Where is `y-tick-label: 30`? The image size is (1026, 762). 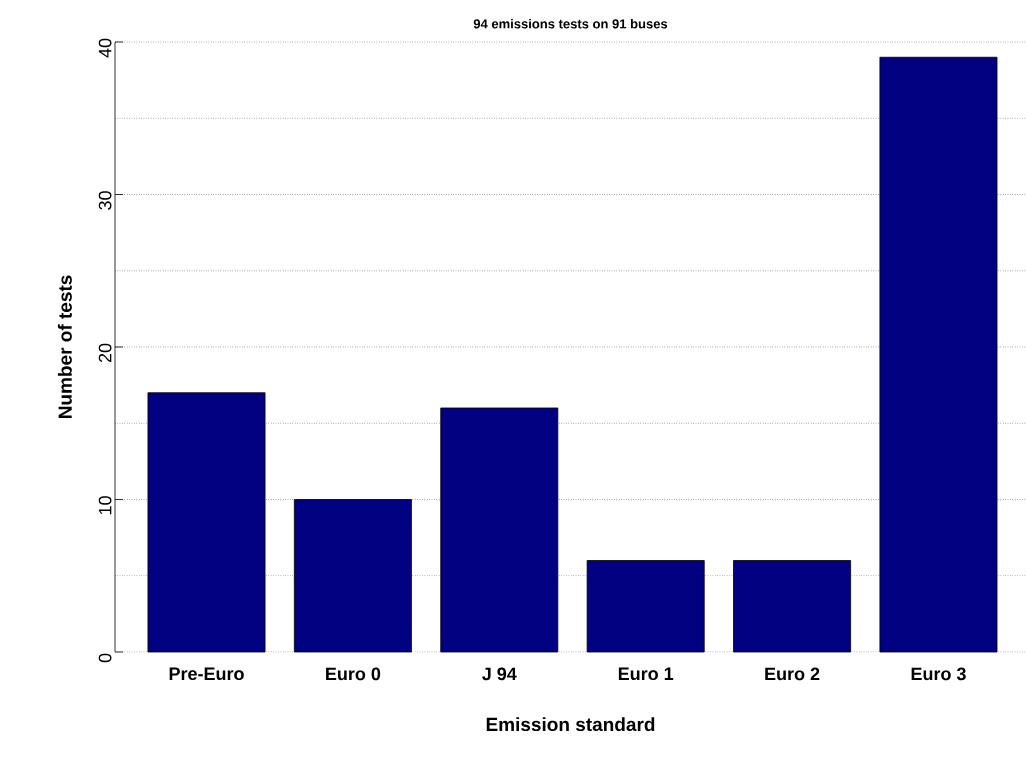 y-tick-label: 30 is located at coordinates (105, 200).